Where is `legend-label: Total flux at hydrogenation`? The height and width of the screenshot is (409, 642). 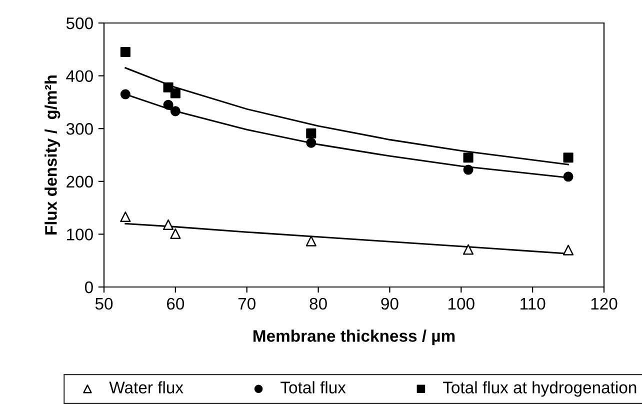
legend-label: Total flux at hydrogenation is located at coordinates (539, 389).